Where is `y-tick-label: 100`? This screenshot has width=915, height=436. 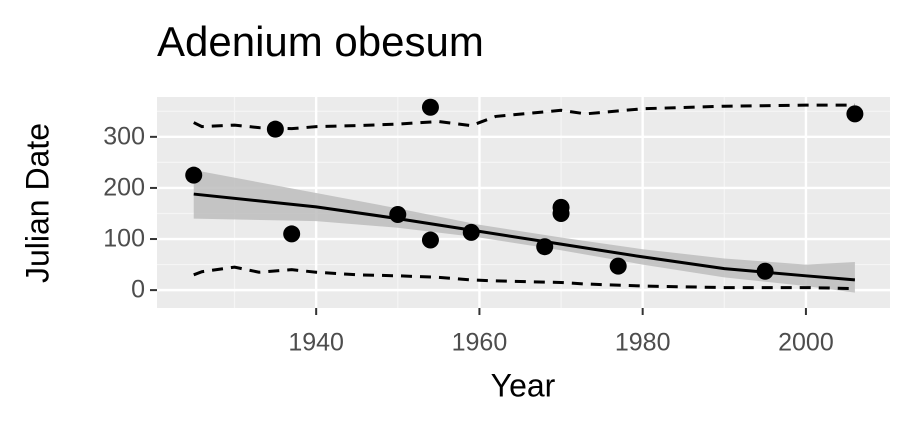
y-tick-label: 100 is located at coordinates (124, 239).